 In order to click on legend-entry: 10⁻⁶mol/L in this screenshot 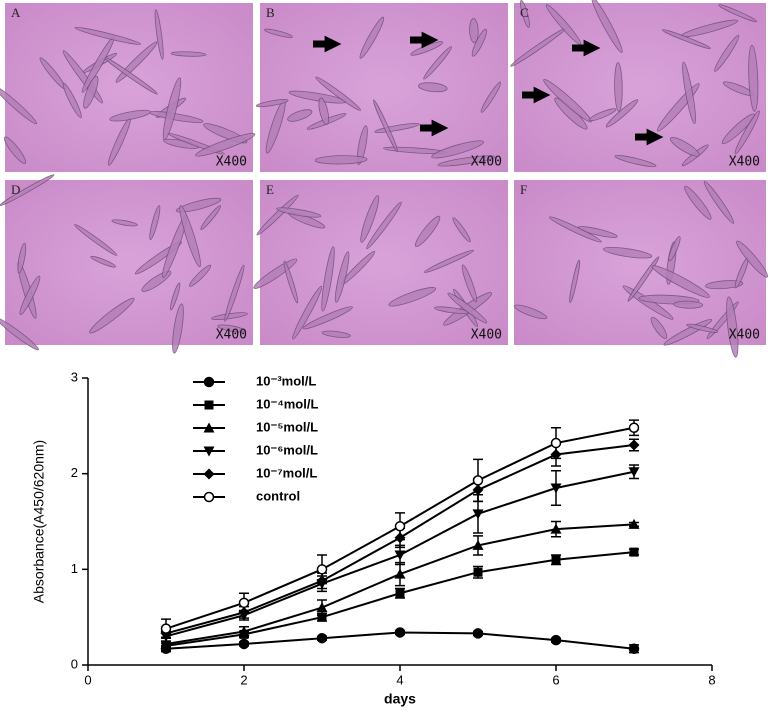, I will do `click(255, 449)`.